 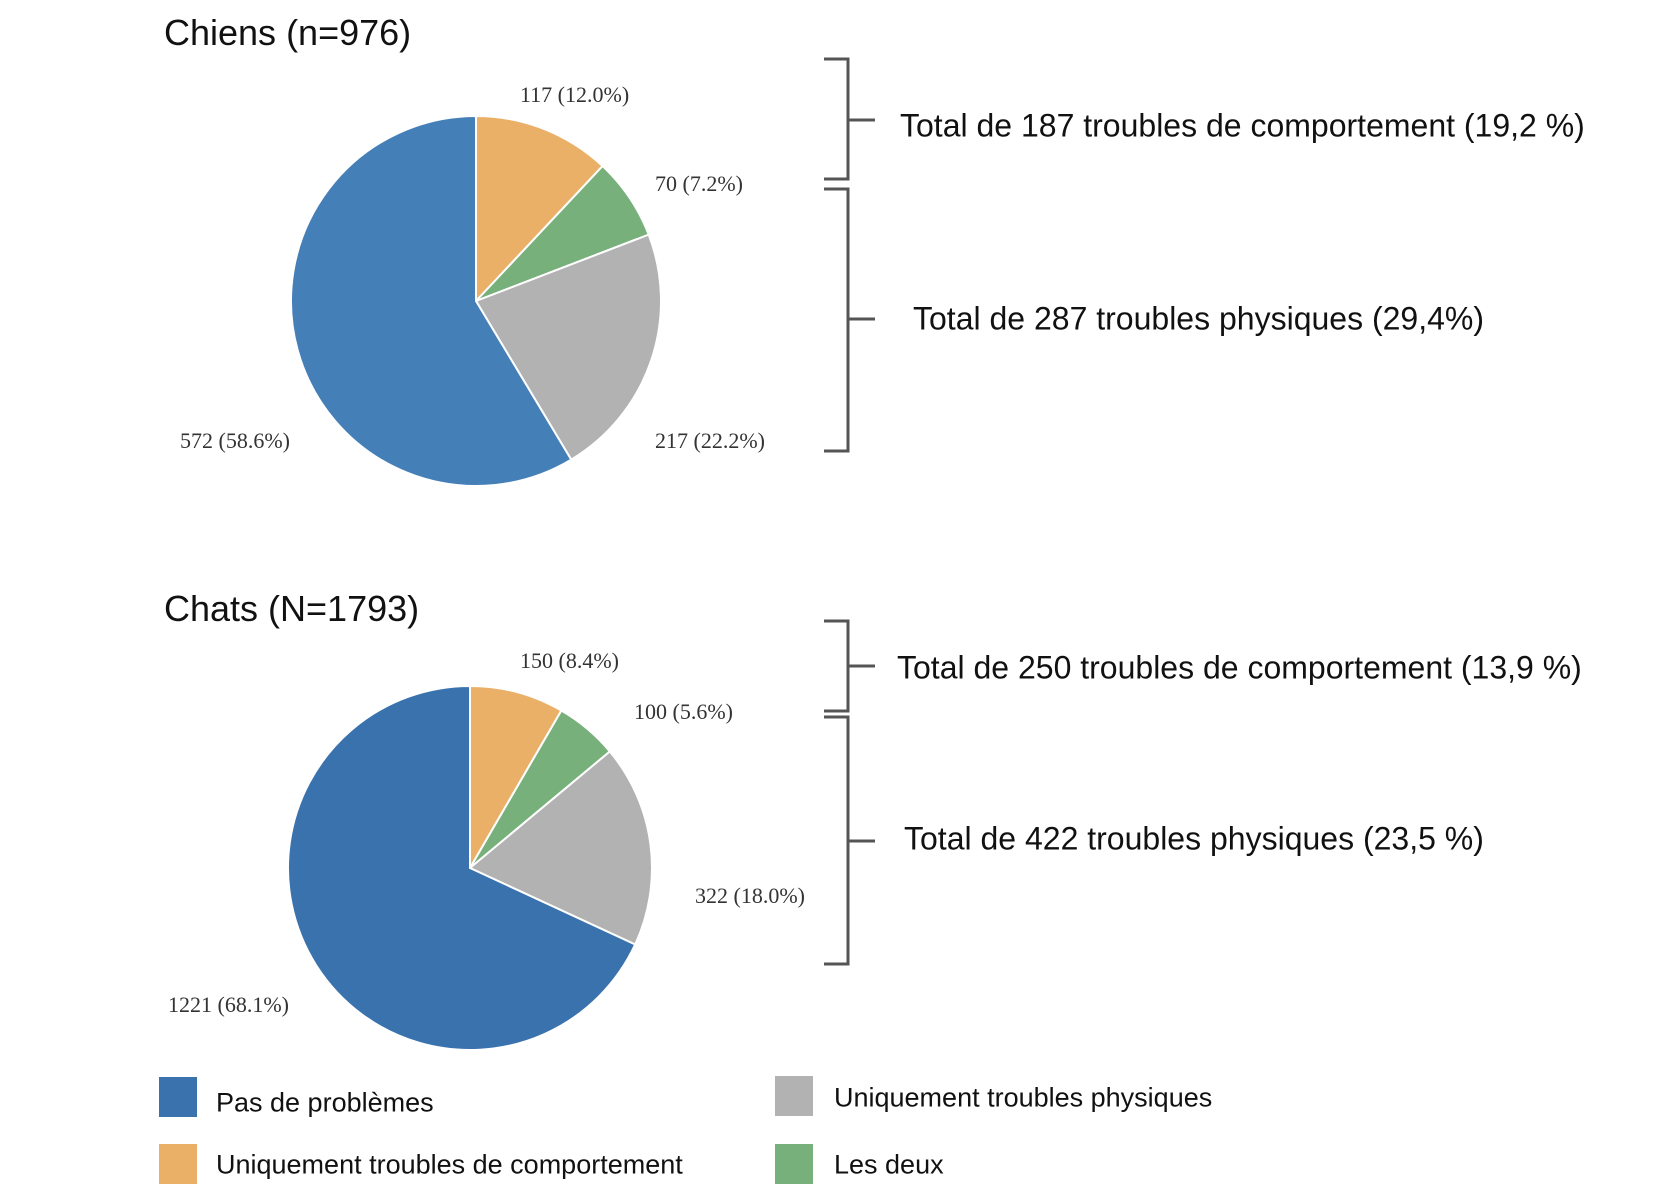 What do you see at coordinates (849, 320) in the screenshot?
I see `dogs-bracket-physical` at bounding box center [849, 320].